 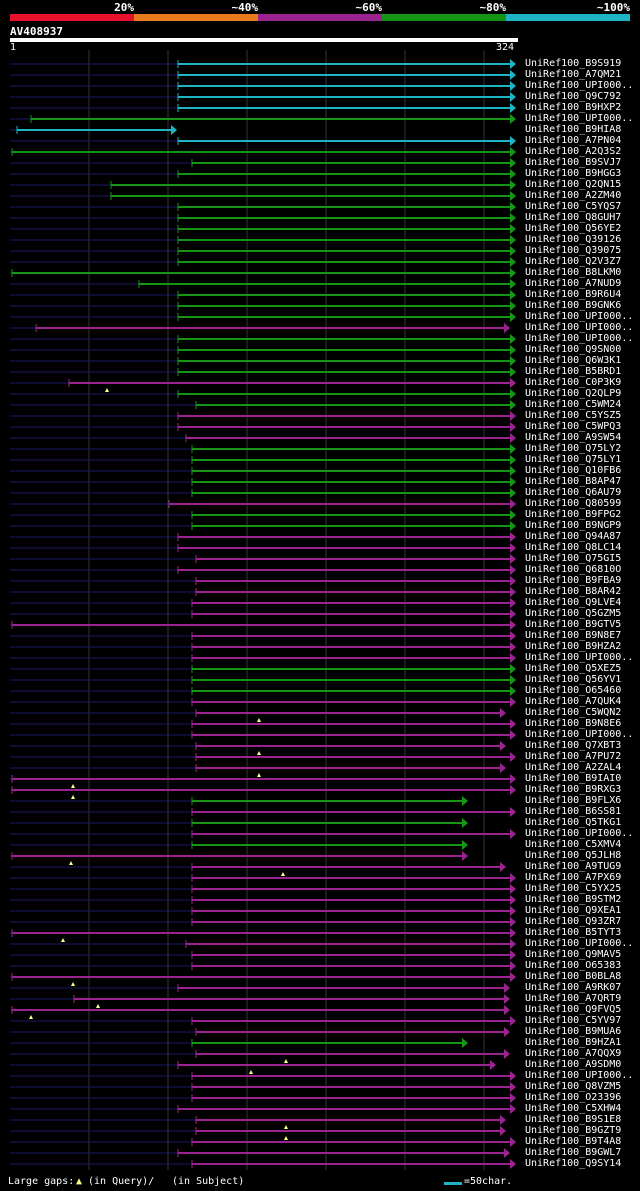 What do you see at coordinates (573, 393) in the screenshot?
I see `hit-label: UniRef100_Q2QLP9` at bounding box center [573, 393].